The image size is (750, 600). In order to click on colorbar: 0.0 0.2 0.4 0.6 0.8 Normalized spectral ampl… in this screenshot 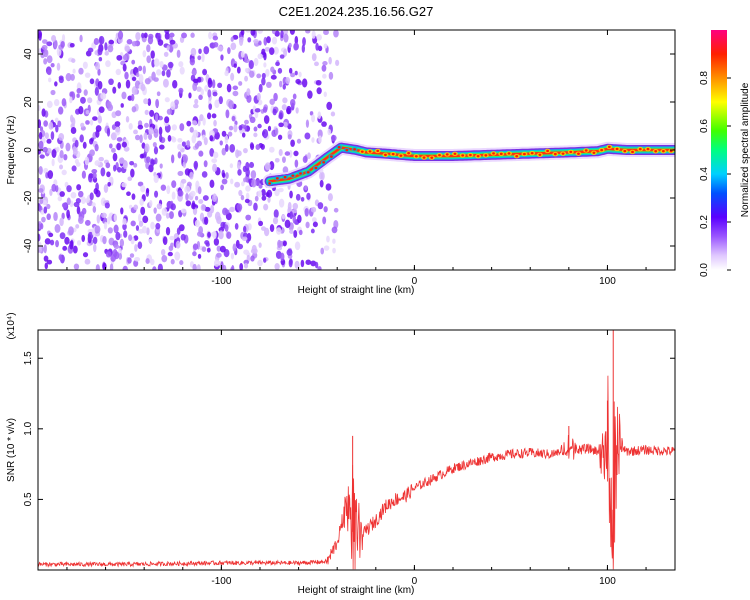, I will do `click(724, 153)`.